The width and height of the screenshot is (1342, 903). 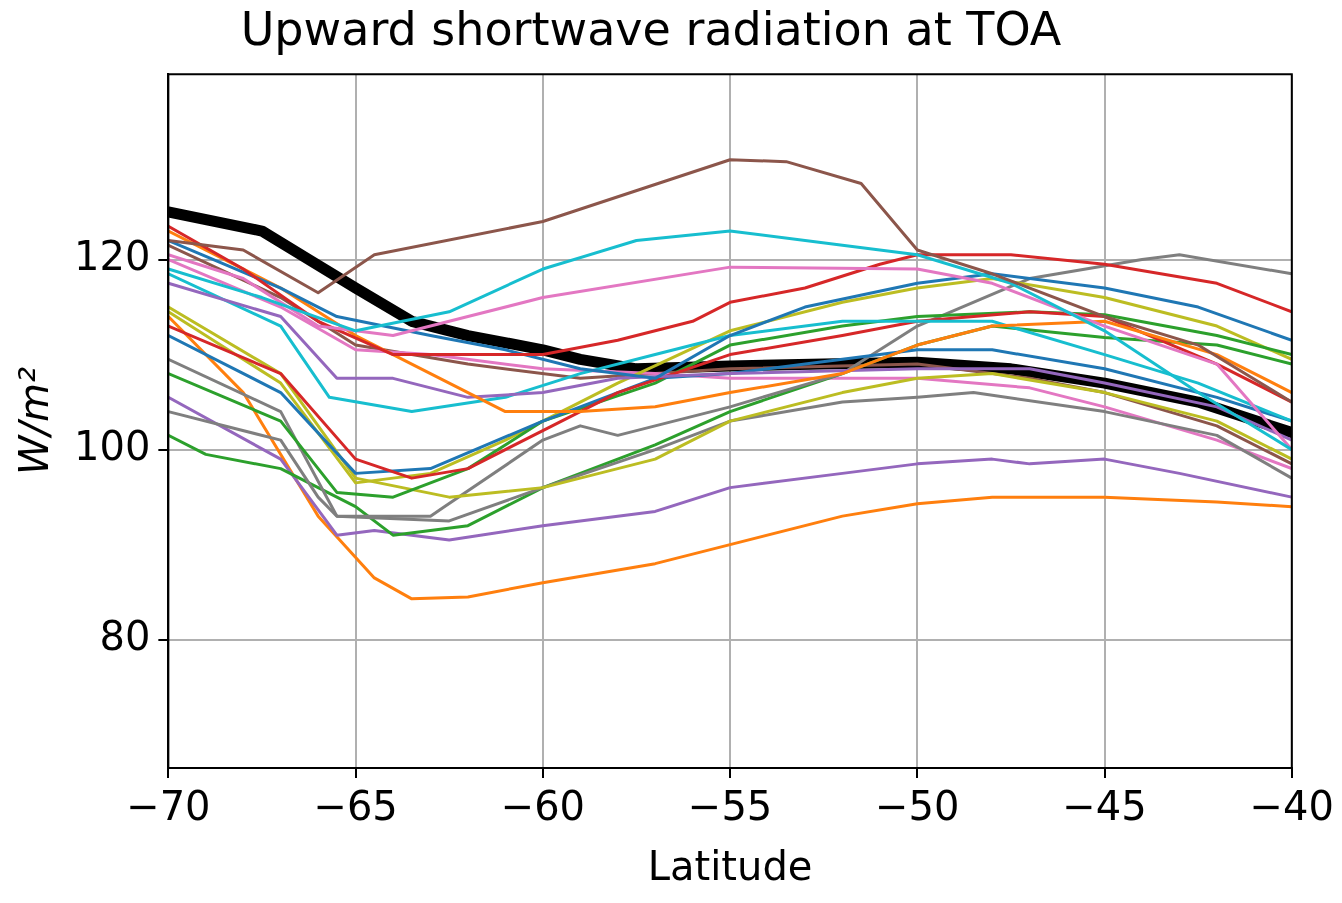 I want to click on x-tick-label: −50, so click(x=917, y=806).